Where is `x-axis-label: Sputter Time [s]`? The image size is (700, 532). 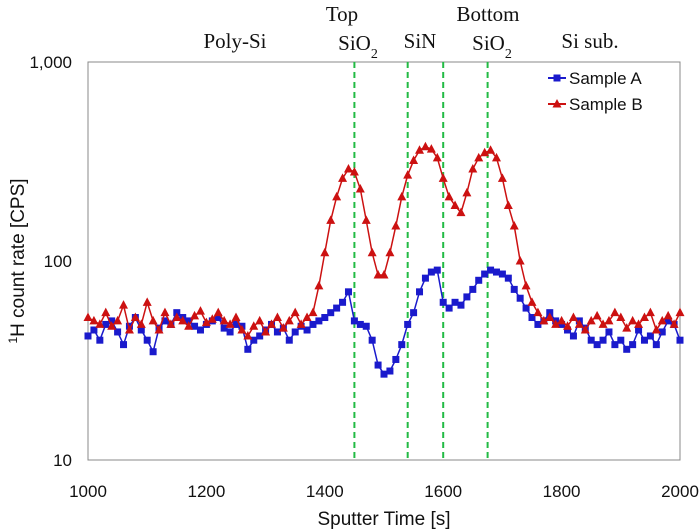
x-axis-label: Sputter Time [s] is located at coordinates (383, 519).